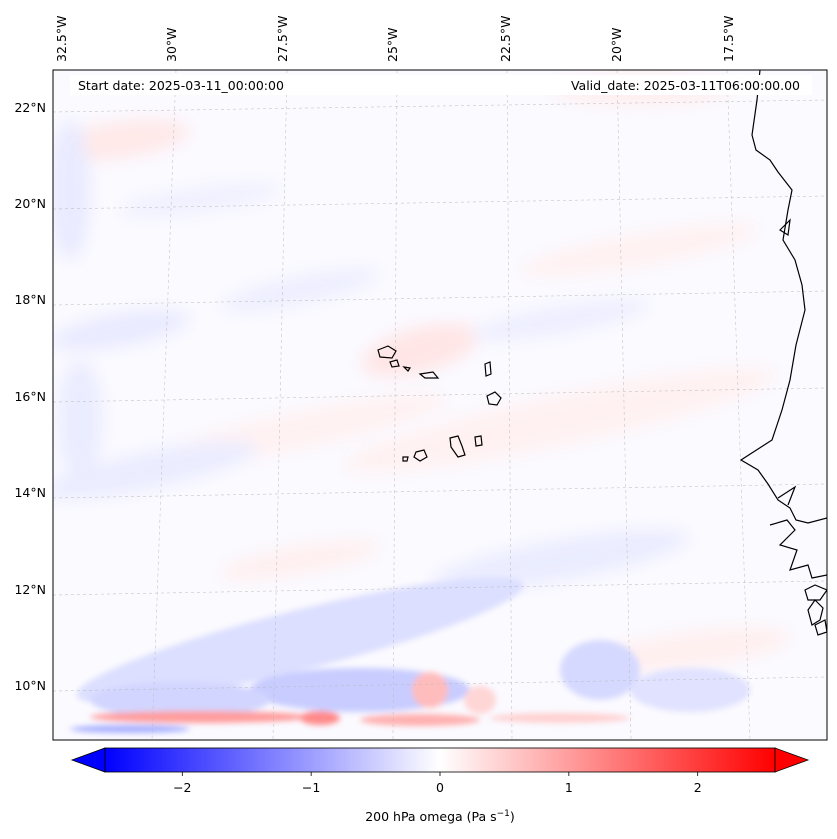  I want to click on cape-verde-islands, so click(439, 403).